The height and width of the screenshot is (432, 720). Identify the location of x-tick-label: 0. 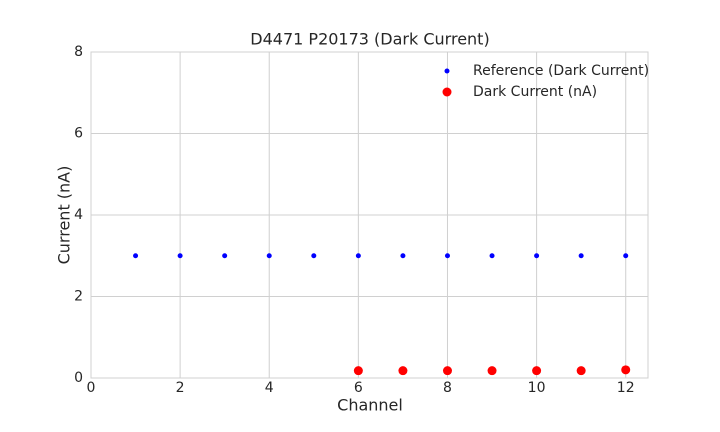
(91, 388).